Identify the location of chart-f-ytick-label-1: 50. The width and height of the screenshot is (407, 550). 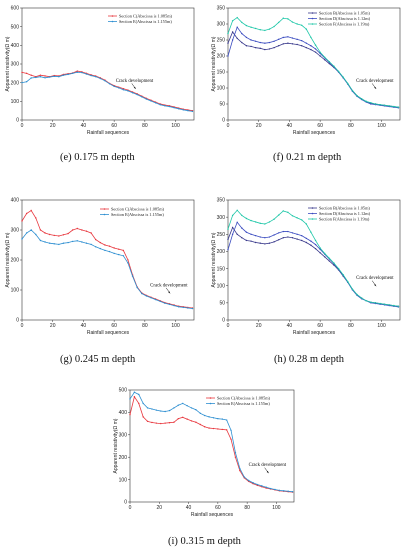
(222, 105).